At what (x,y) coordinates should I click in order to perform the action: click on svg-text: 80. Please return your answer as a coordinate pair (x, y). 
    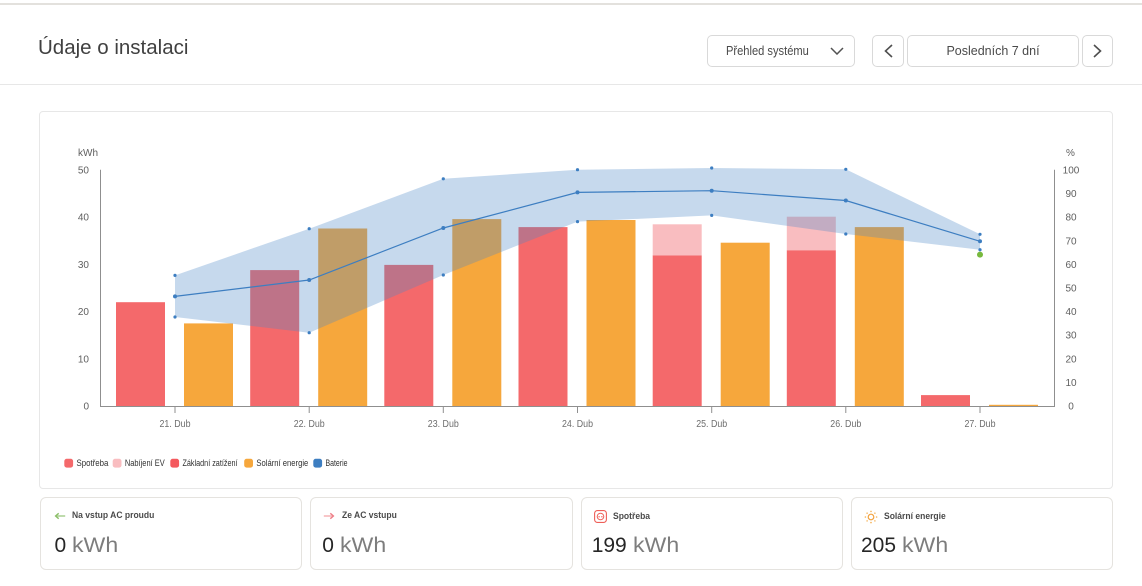
    Looking at the image, I should click on (1071, 218).